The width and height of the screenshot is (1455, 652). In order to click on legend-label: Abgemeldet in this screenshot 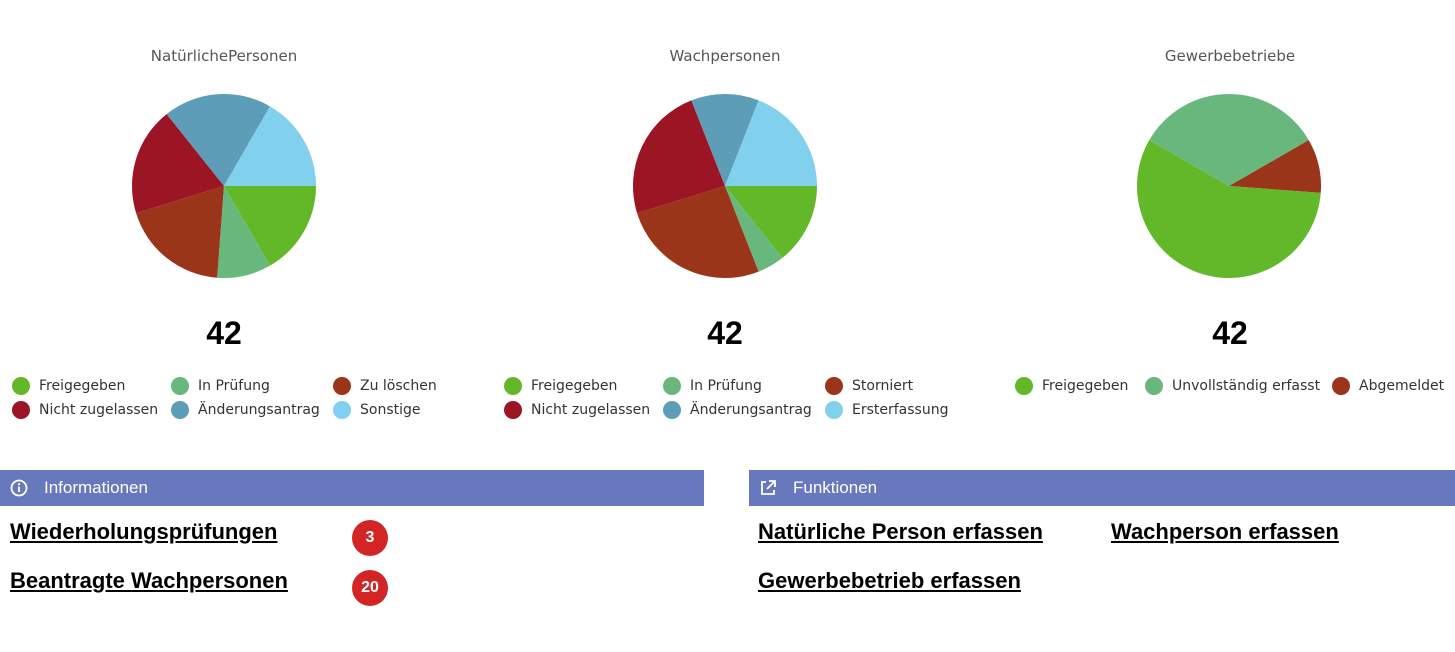, I will do `click(1402, 386)`.